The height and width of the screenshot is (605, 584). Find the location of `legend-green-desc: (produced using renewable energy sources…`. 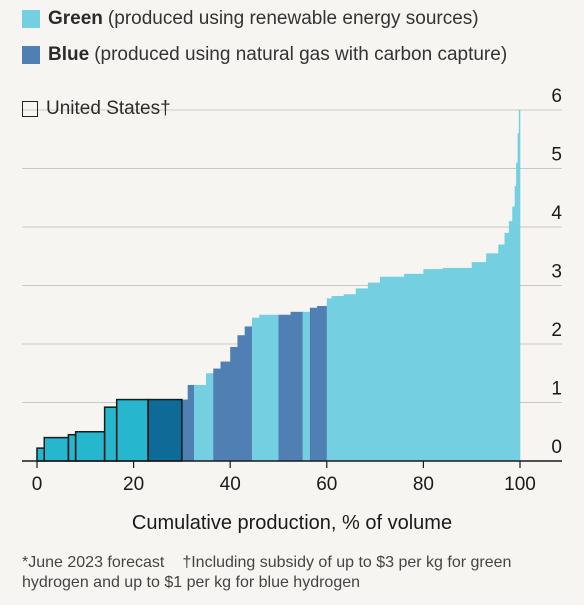

legend-green-desc: (produced using renewable energy sources… is located at coordinates (293, 18).